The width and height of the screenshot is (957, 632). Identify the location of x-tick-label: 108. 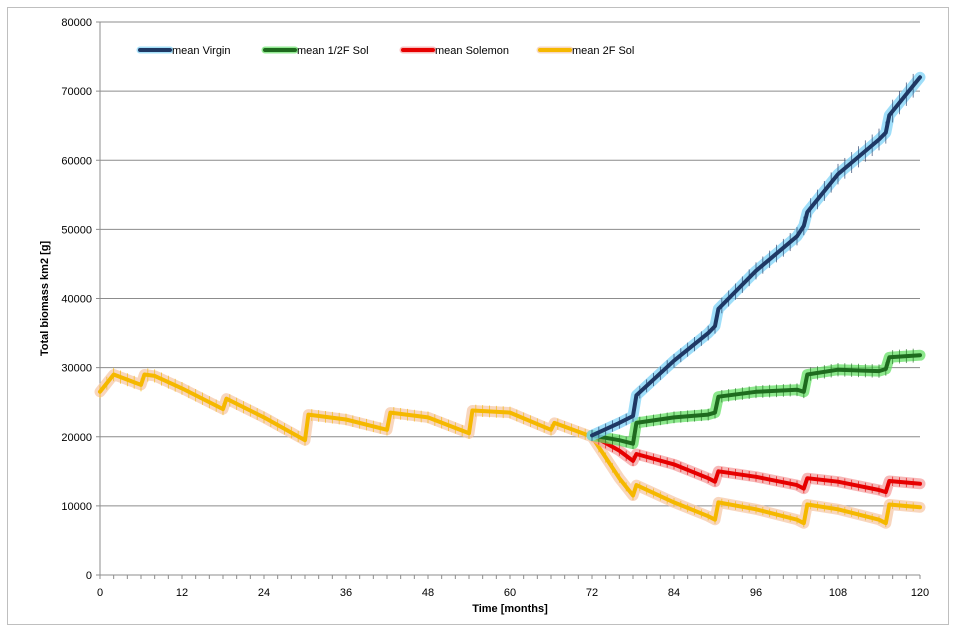
(838, 593).